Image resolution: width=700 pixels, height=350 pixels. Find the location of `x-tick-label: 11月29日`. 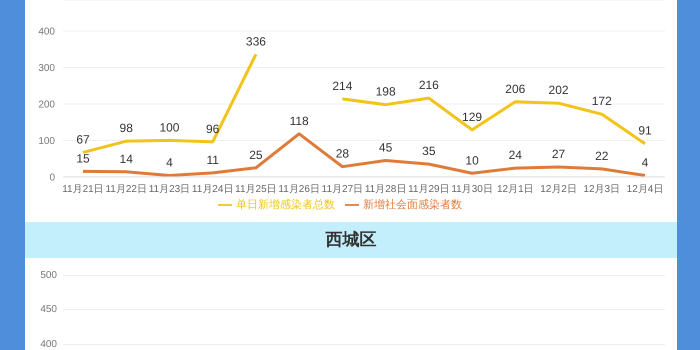

x-tick-label: 11月29日 is located at coordinates (429, 190).